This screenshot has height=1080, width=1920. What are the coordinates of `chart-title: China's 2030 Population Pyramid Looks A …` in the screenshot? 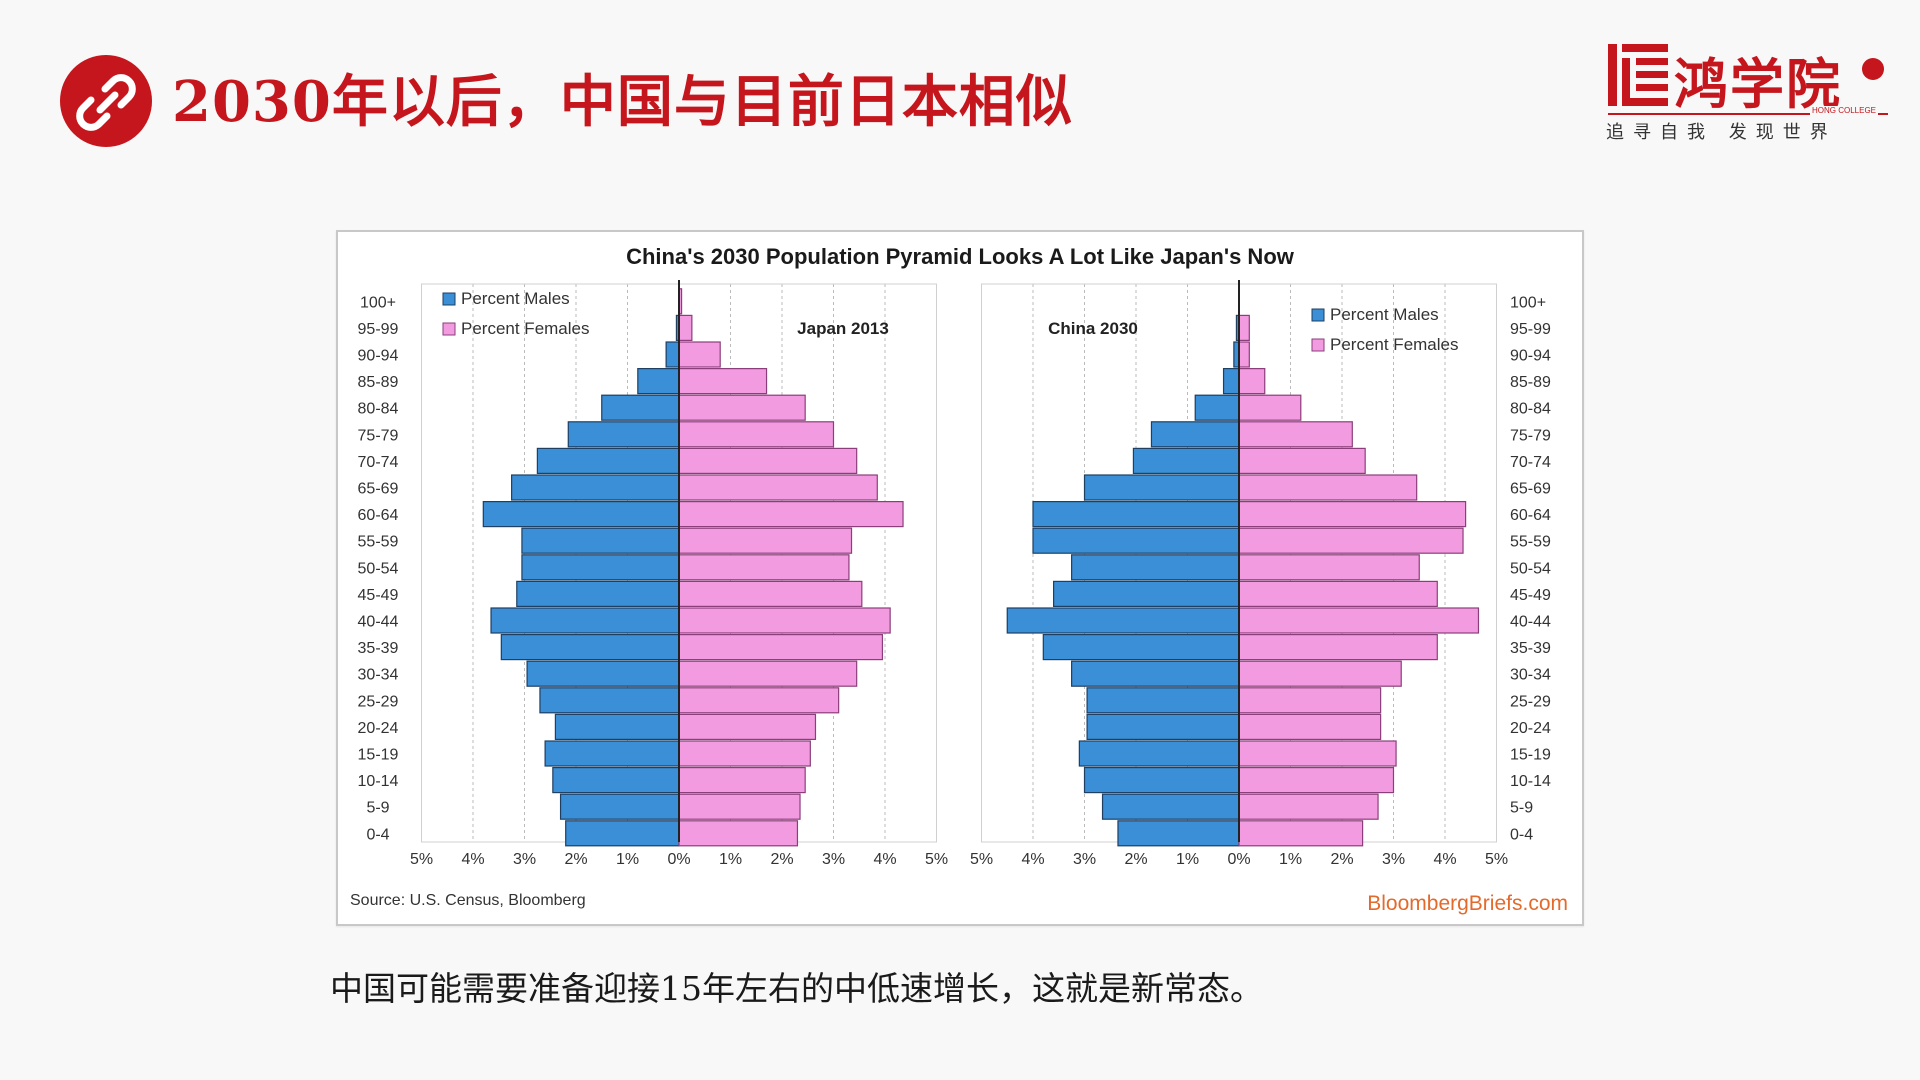 It's located at (960, 256).